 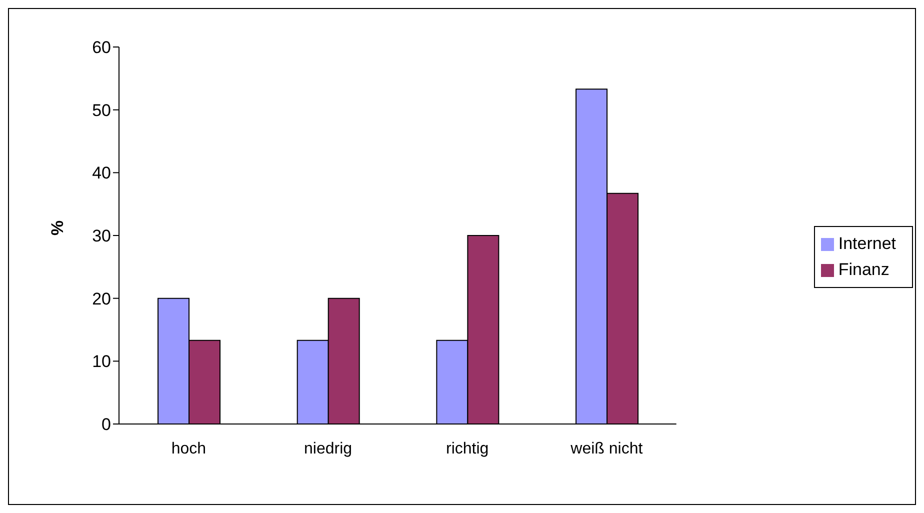 What do you see at coordinates (328, 449) in the screenshot?
I see `x-tick-label: niedrig` at bounding box center [328, 449].